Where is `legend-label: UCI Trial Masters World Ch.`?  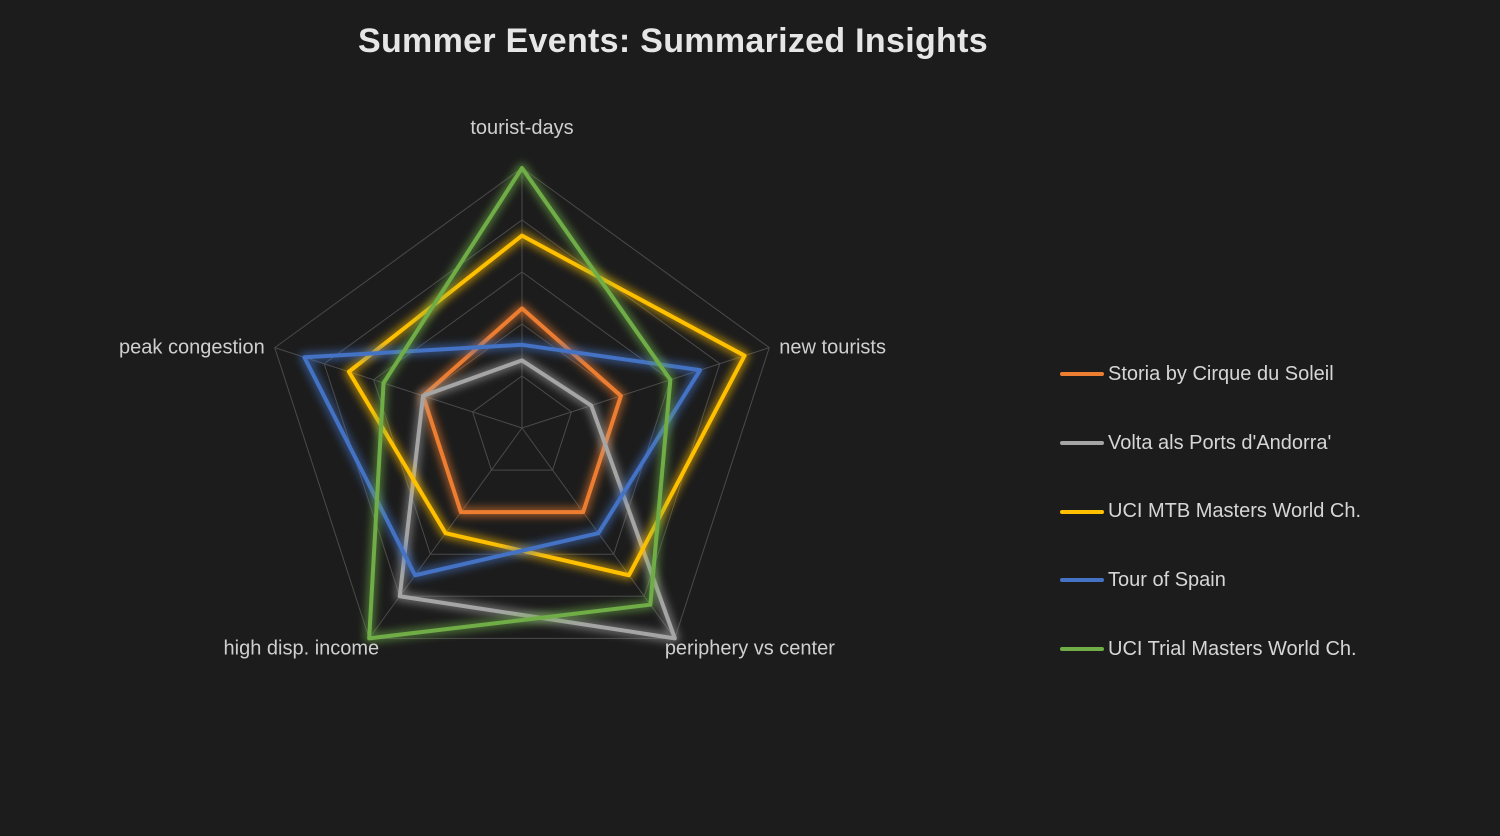 legend-label: UCI Trial Masters World Ch. is located at coordinates (1232, 648).